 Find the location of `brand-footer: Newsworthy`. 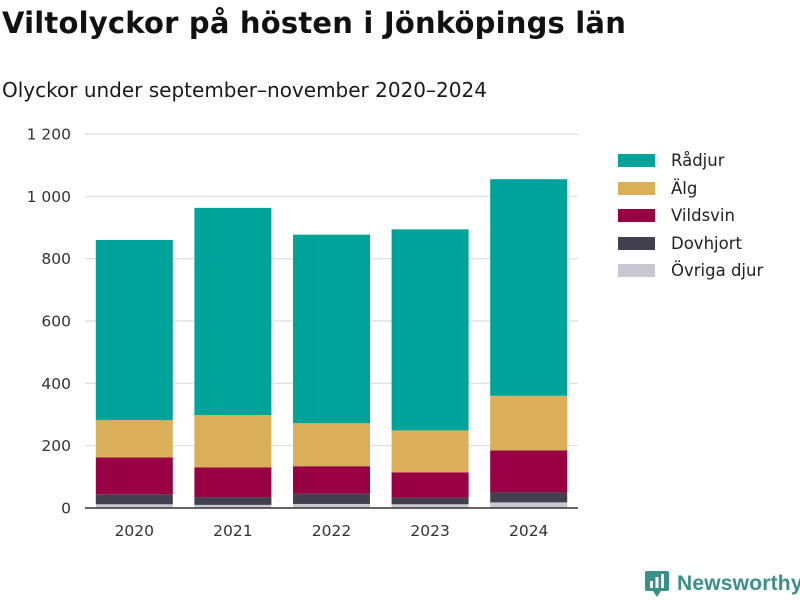

brand-footer: Newsworthy is located at coordinates (722, 584).